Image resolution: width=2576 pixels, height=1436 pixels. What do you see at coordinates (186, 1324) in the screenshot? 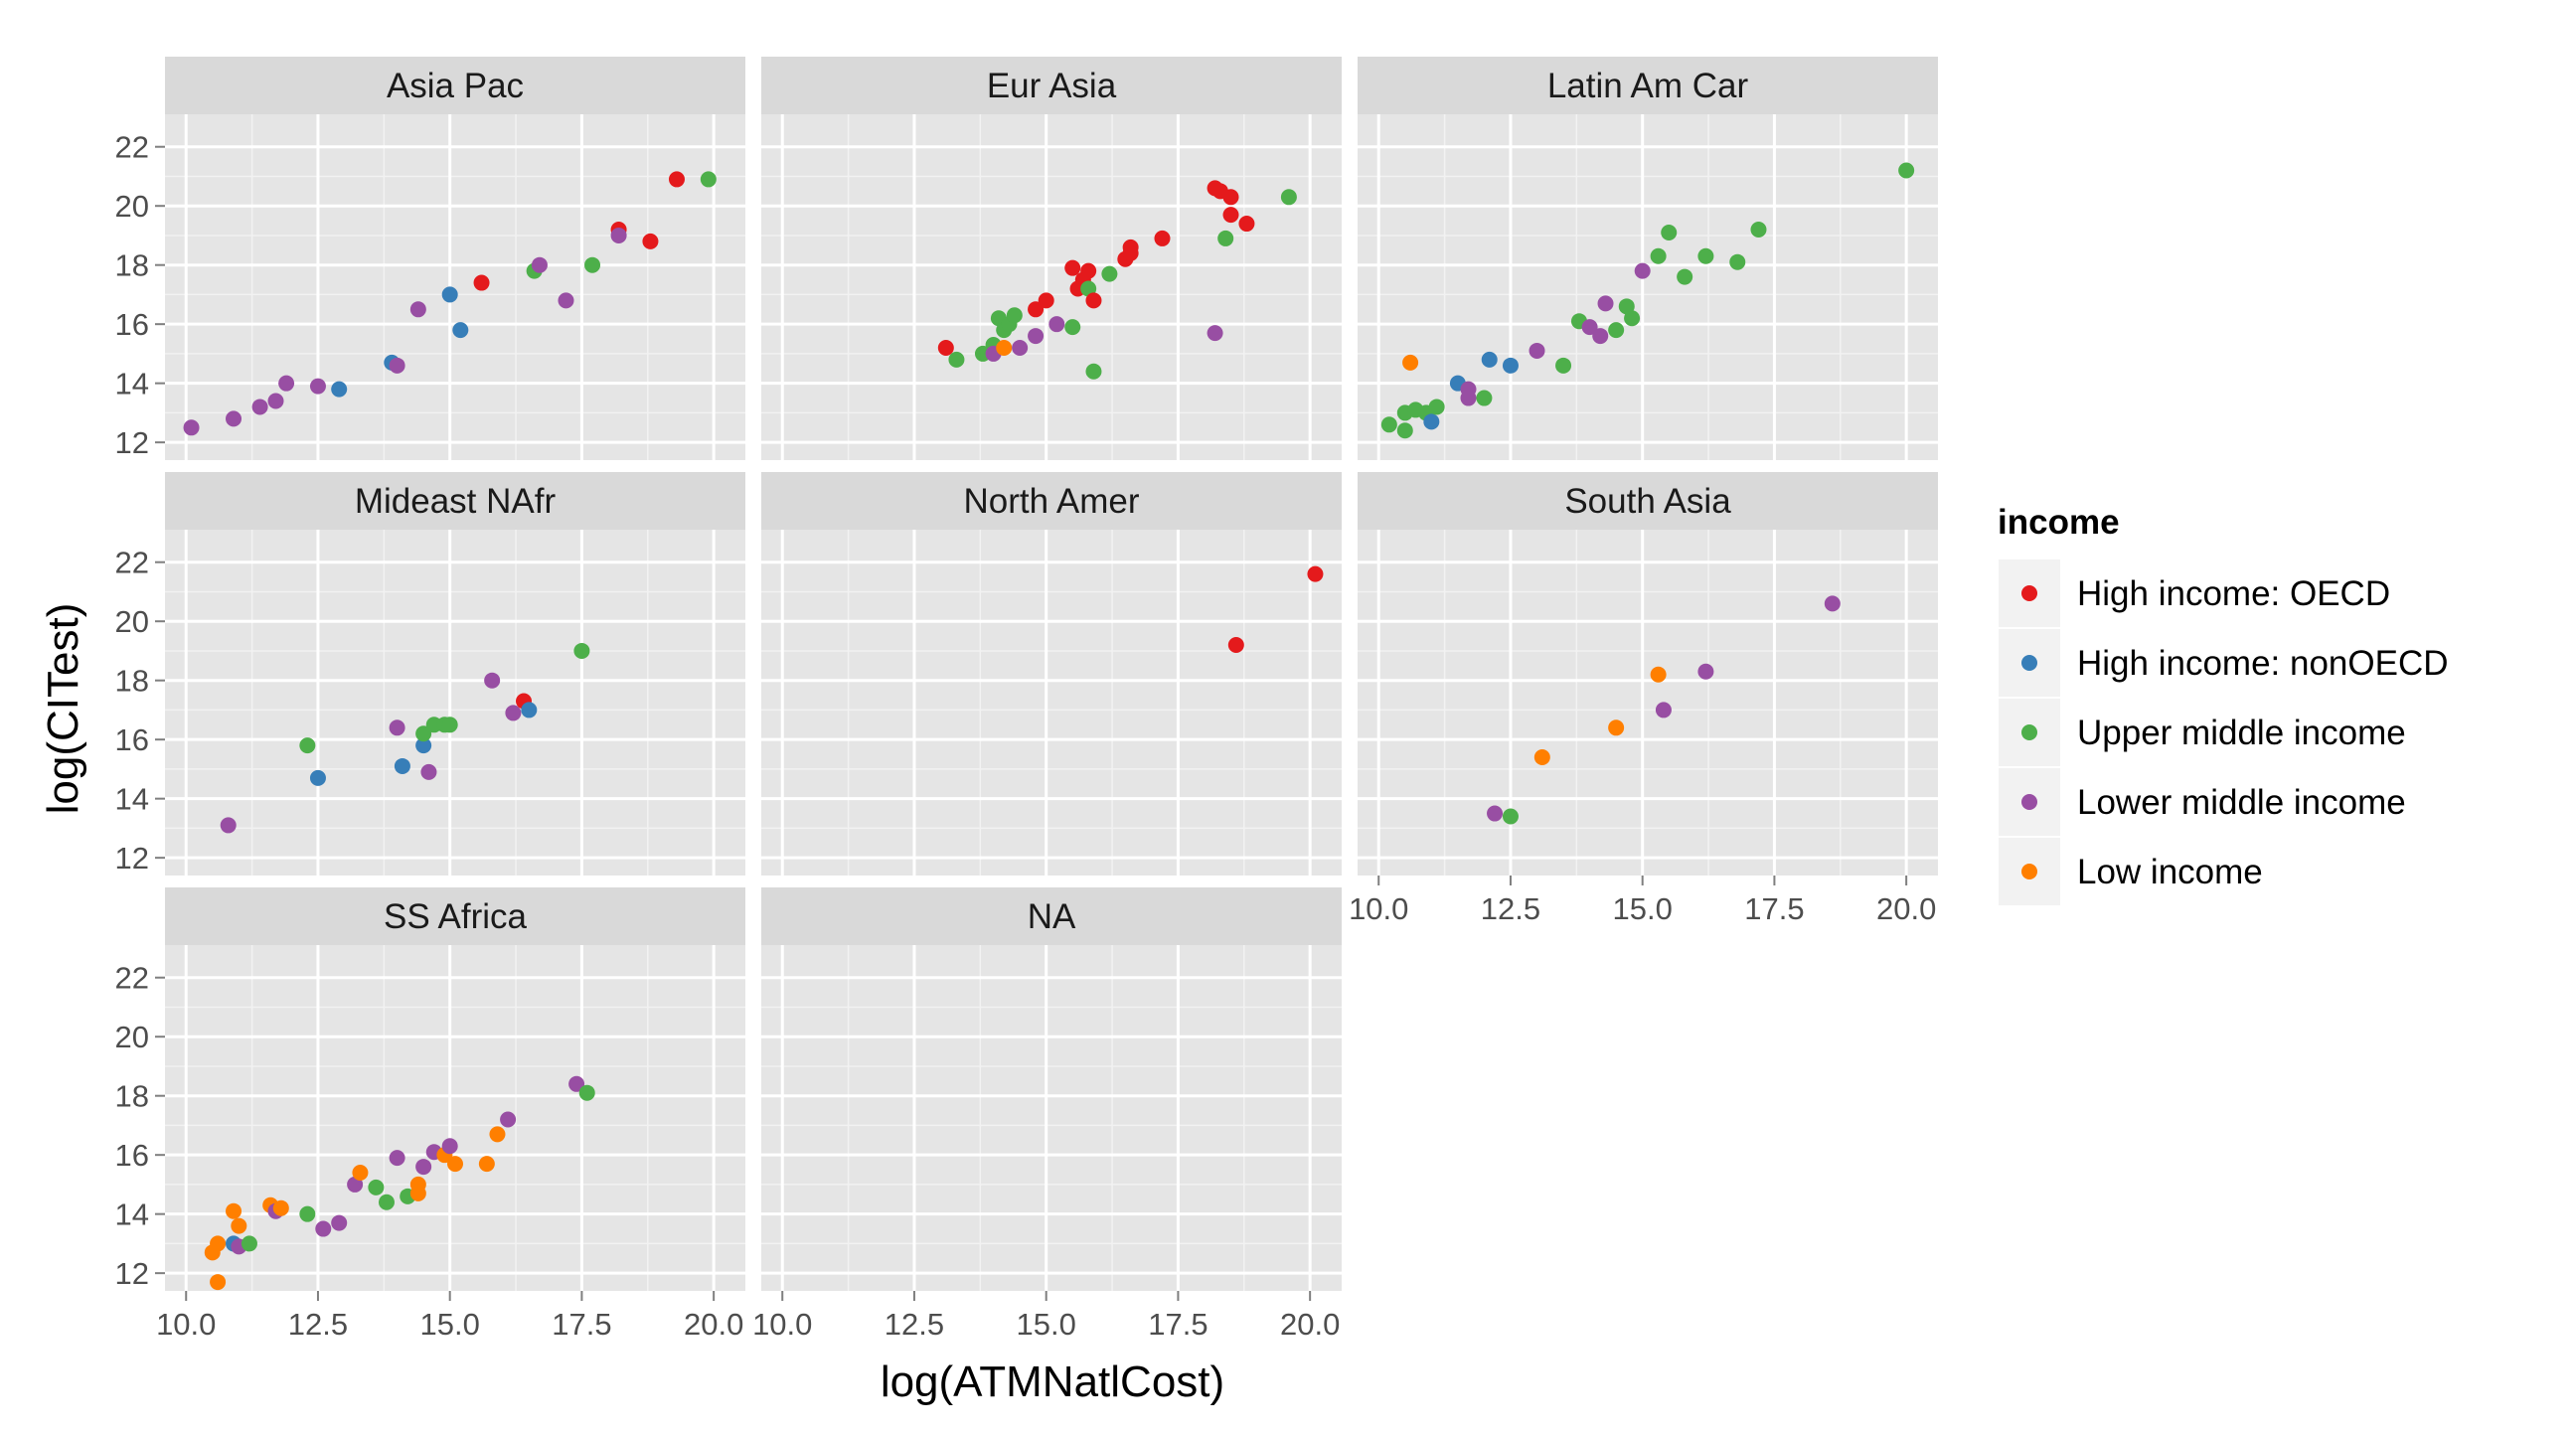
I see `x-tick-label: 10.0` at bounding box center [186, 1324].